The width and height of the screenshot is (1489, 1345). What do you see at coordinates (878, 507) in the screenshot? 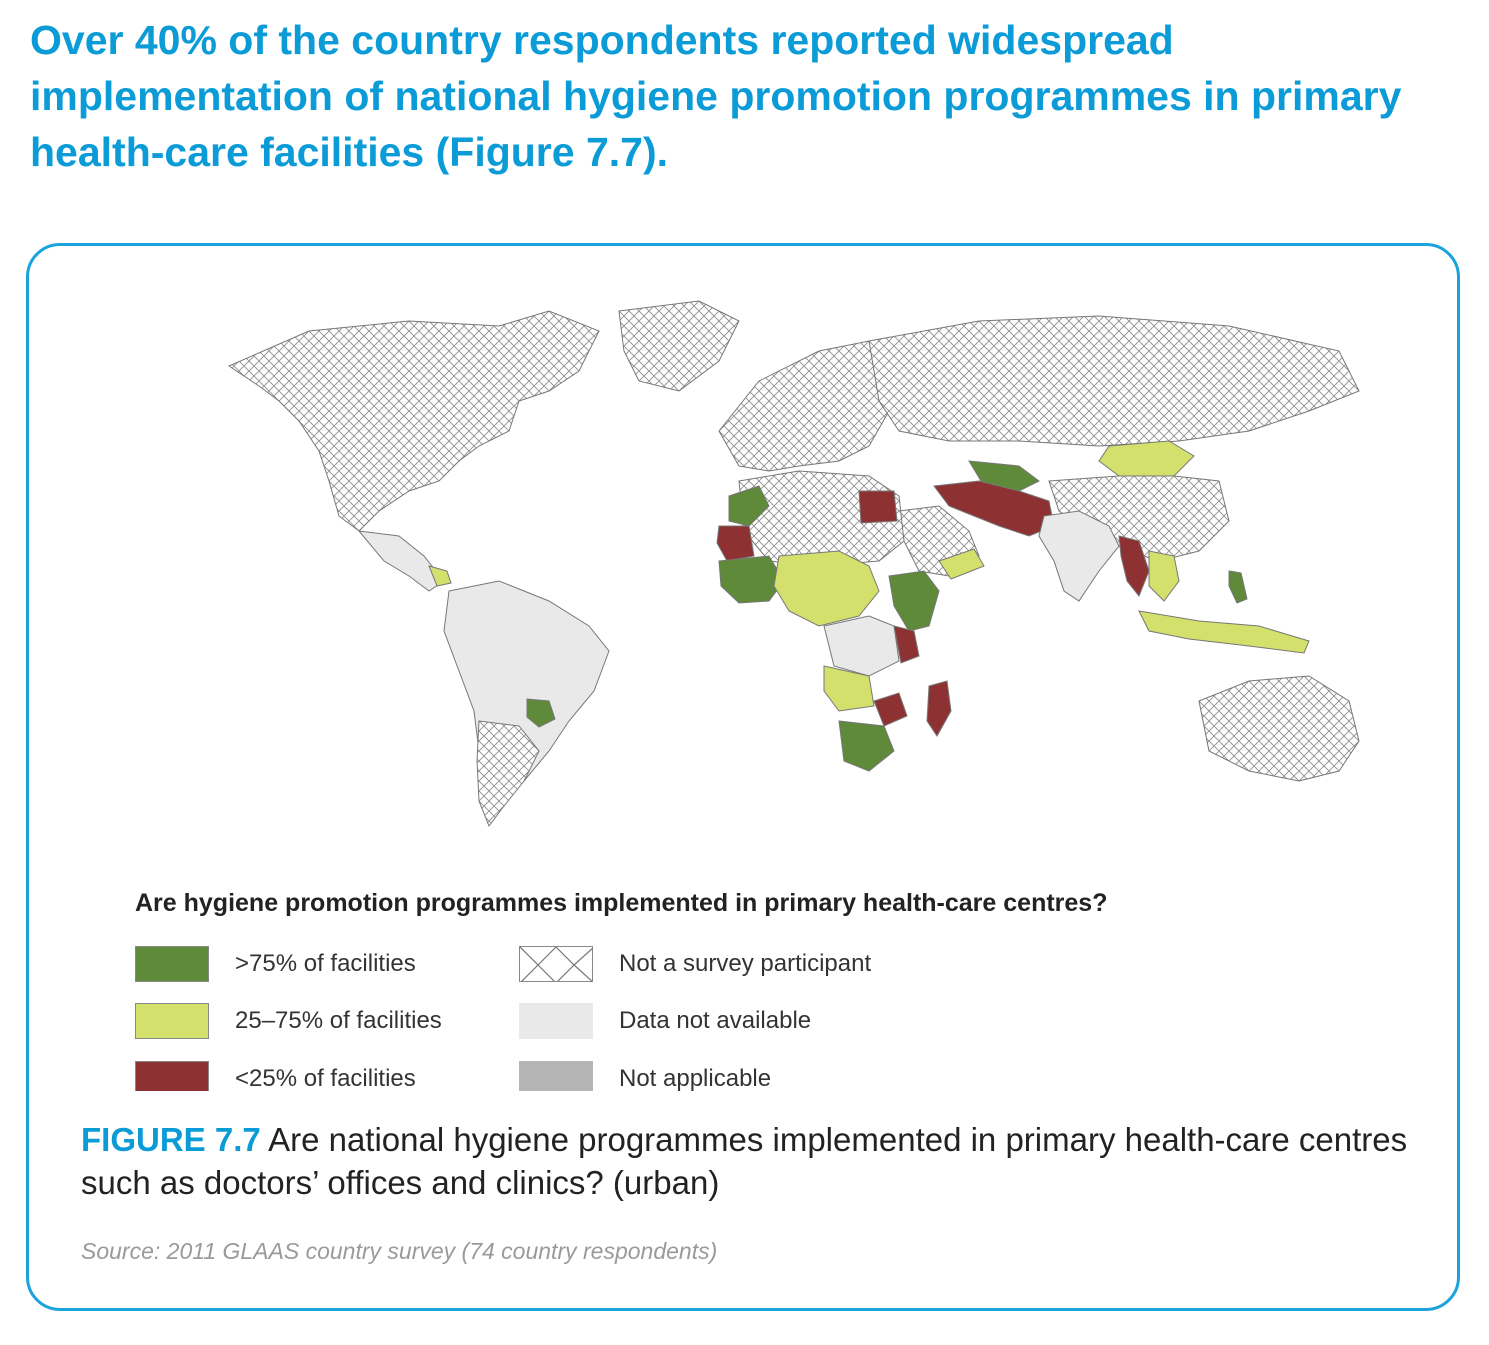
I see `region-egypt` at bounding box center [878, 507].